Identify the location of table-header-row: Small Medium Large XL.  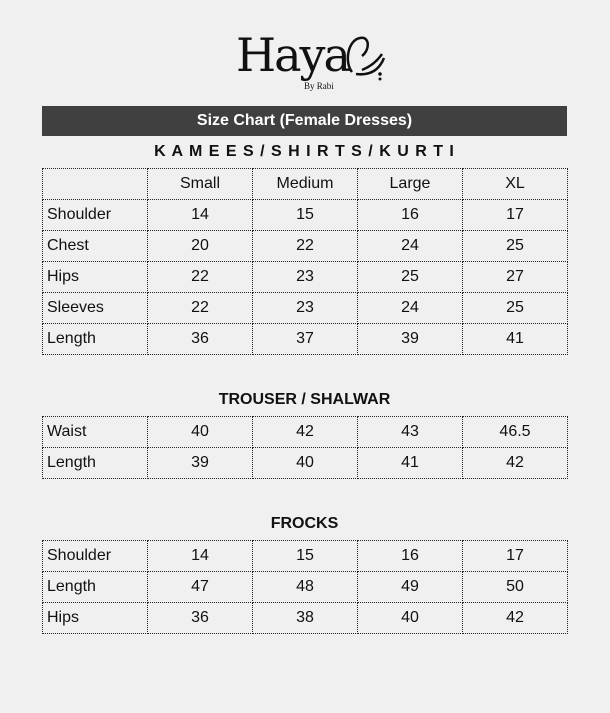
(305, 184).